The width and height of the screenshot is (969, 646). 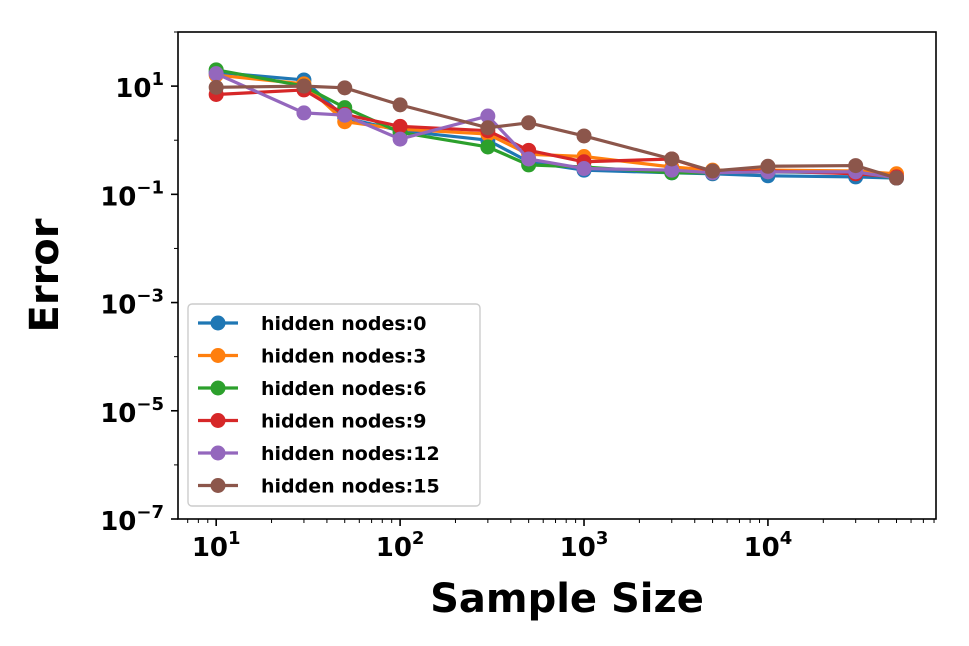 I want to click on y-axis-label: Error, so click(x=45, y=275).